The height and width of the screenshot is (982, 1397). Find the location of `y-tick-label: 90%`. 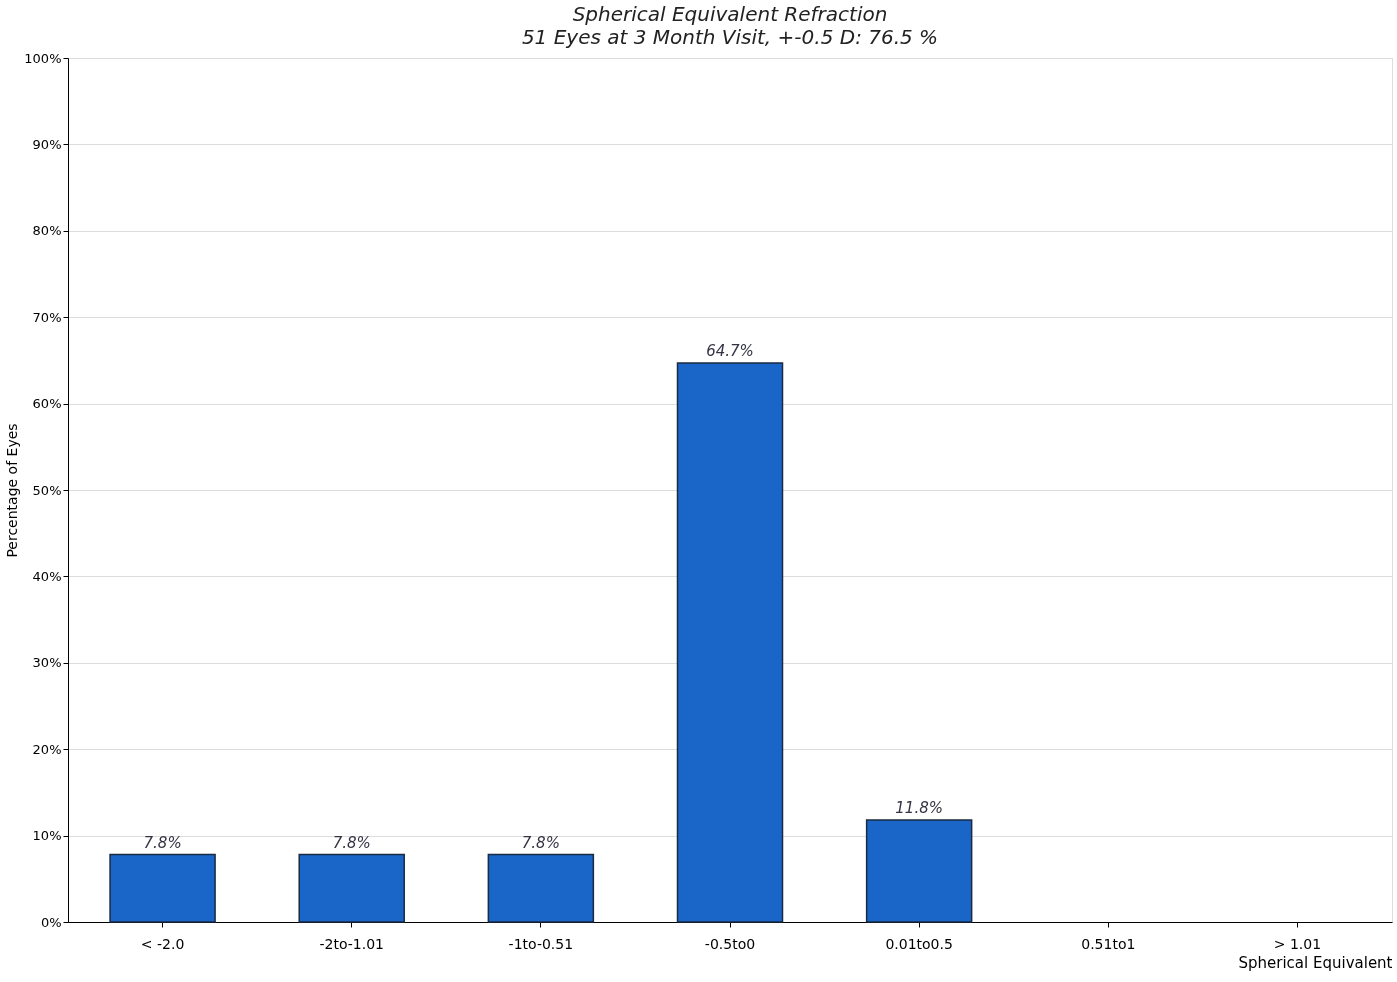

y-tick-label: 90% is located at coordinates (47, 144).